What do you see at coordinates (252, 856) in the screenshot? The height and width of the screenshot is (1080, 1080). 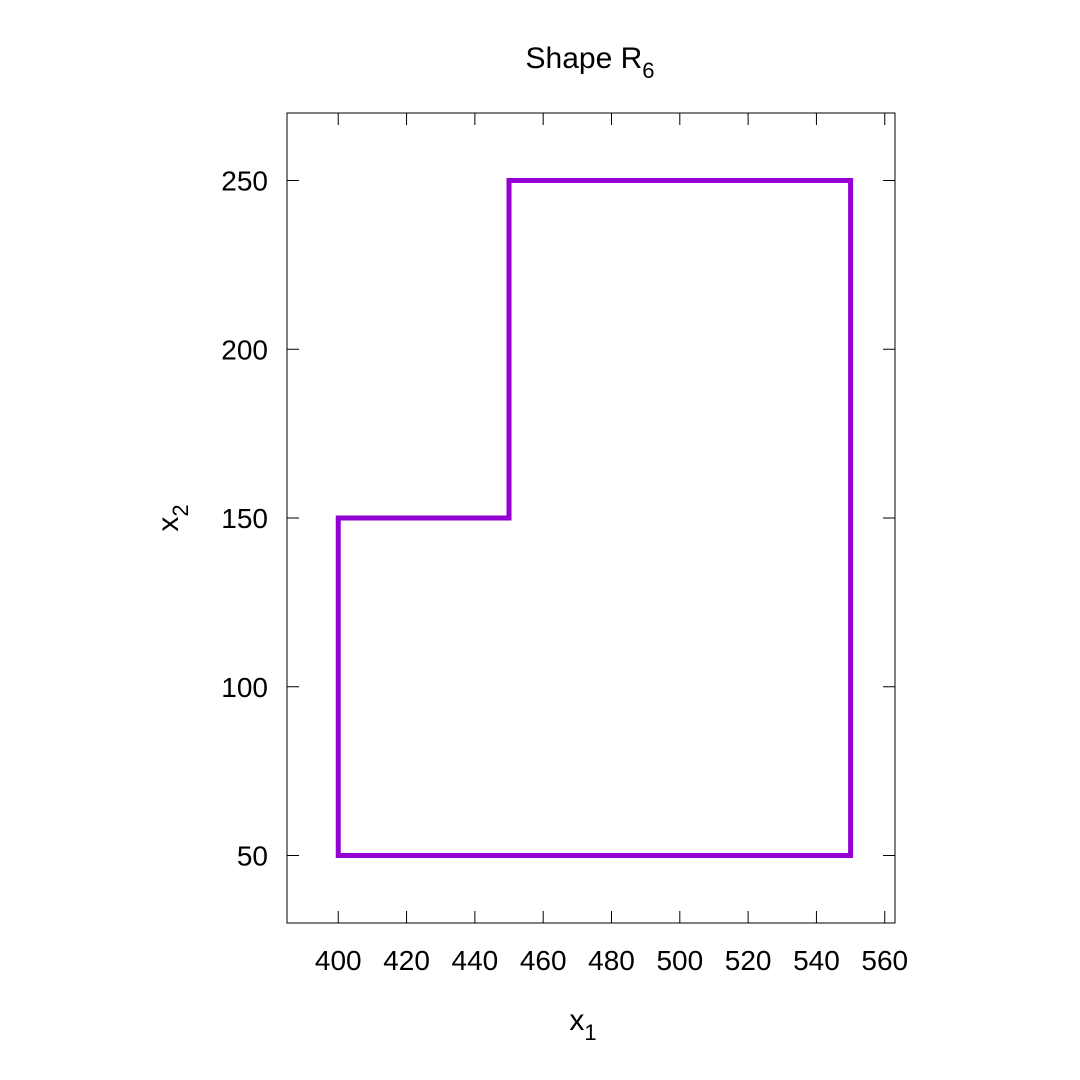 I see `y-tick-label-50: 50` at bounding box center [252, 856].